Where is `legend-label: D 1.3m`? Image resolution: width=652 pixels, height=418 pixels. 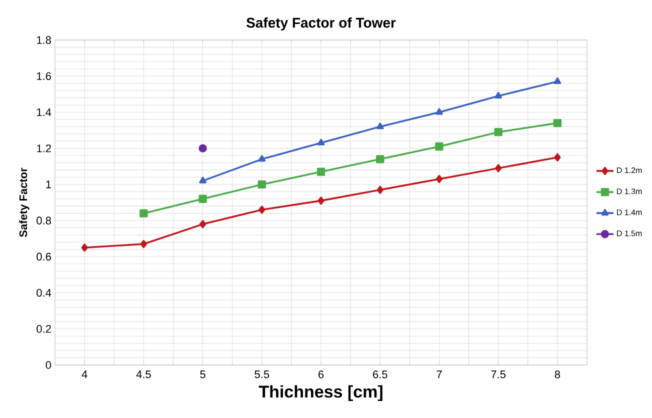
legend-label: D 1.3m is located at coordinates (629, 191).